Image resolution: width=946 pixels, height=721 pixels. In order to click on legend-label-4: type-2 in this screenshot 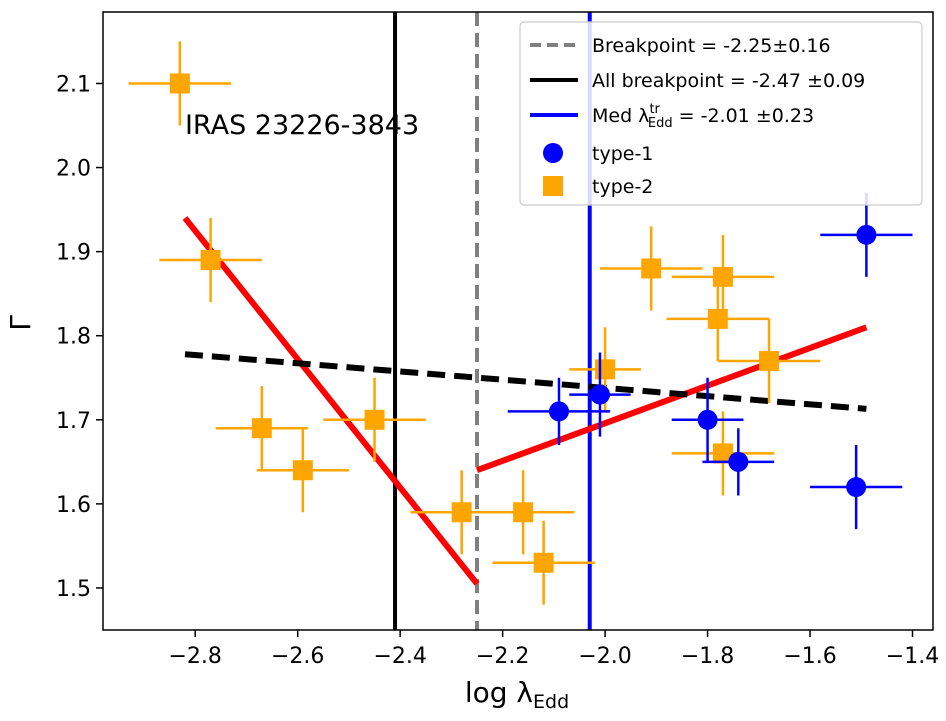, I will do `click(622, 187)`.